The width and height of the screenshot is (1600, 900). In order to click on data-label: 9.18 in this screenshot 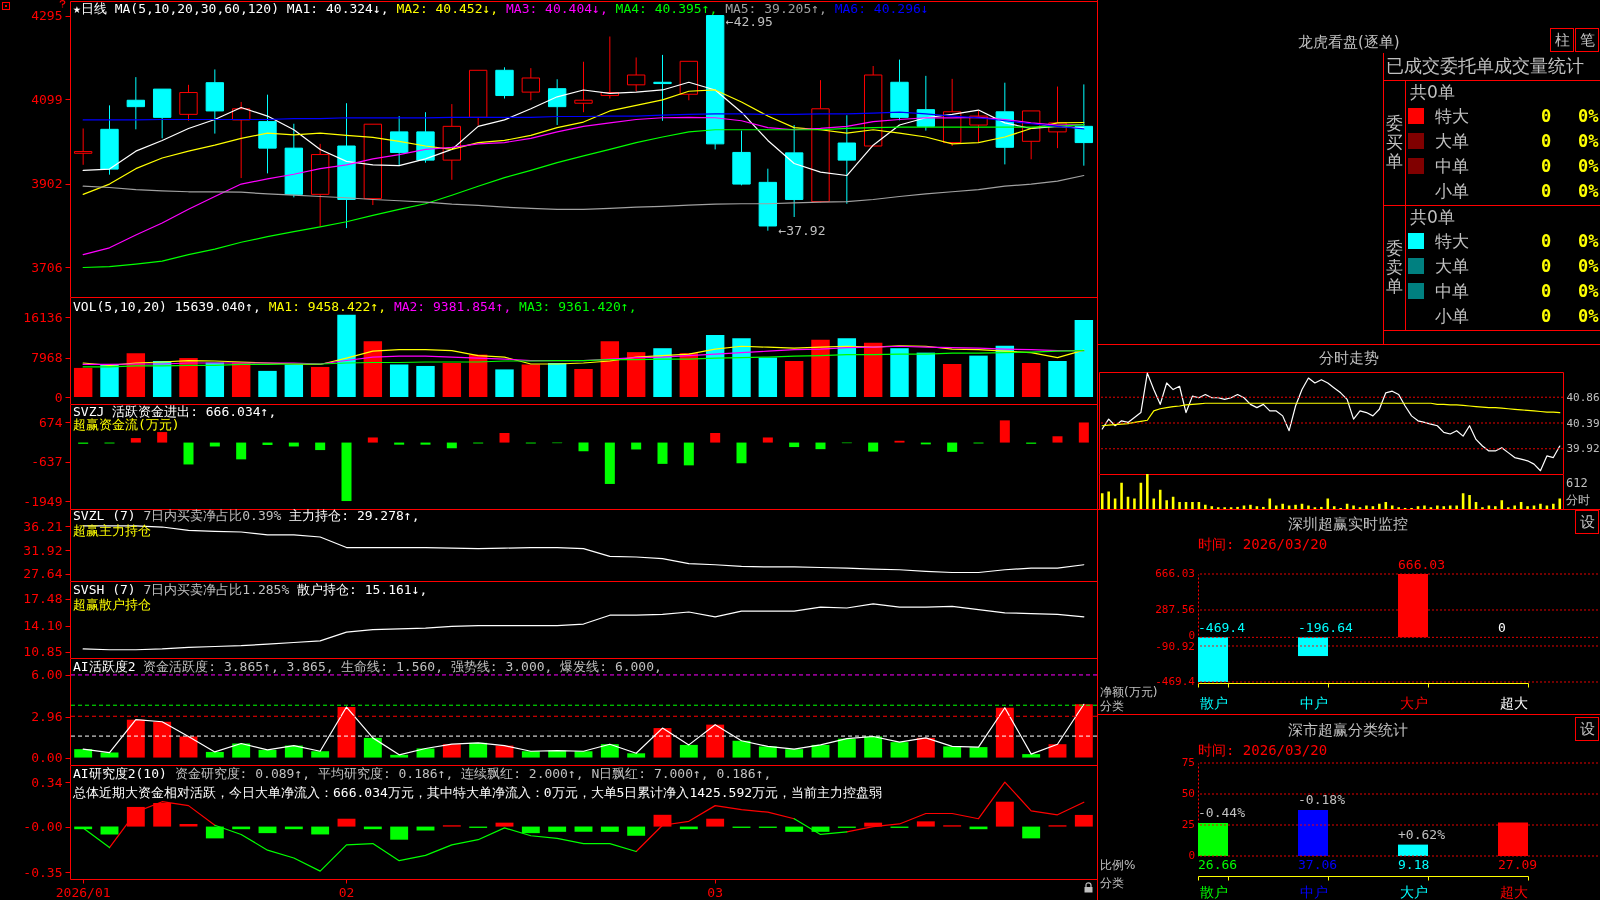, I will do `click(1414, 864)`.